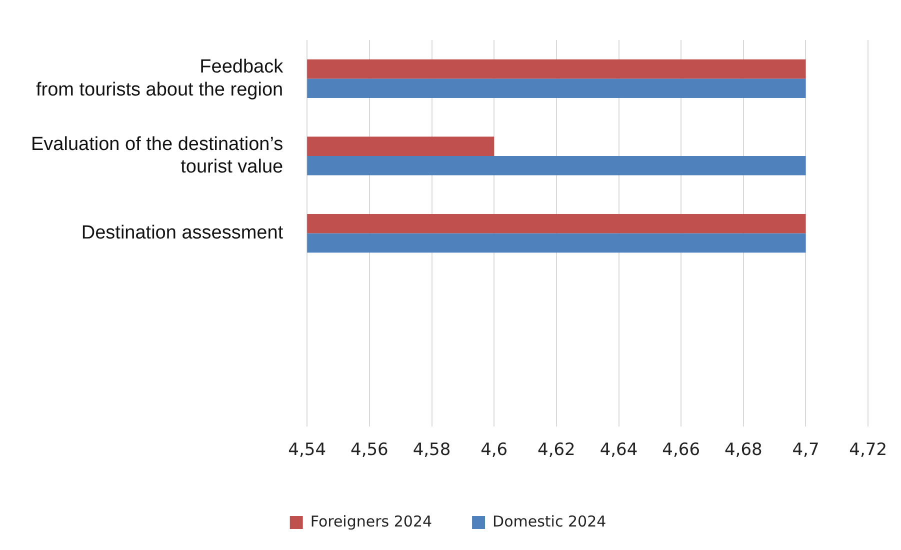  I want to click on x-tick-label: 4,62, so click(556, 450).